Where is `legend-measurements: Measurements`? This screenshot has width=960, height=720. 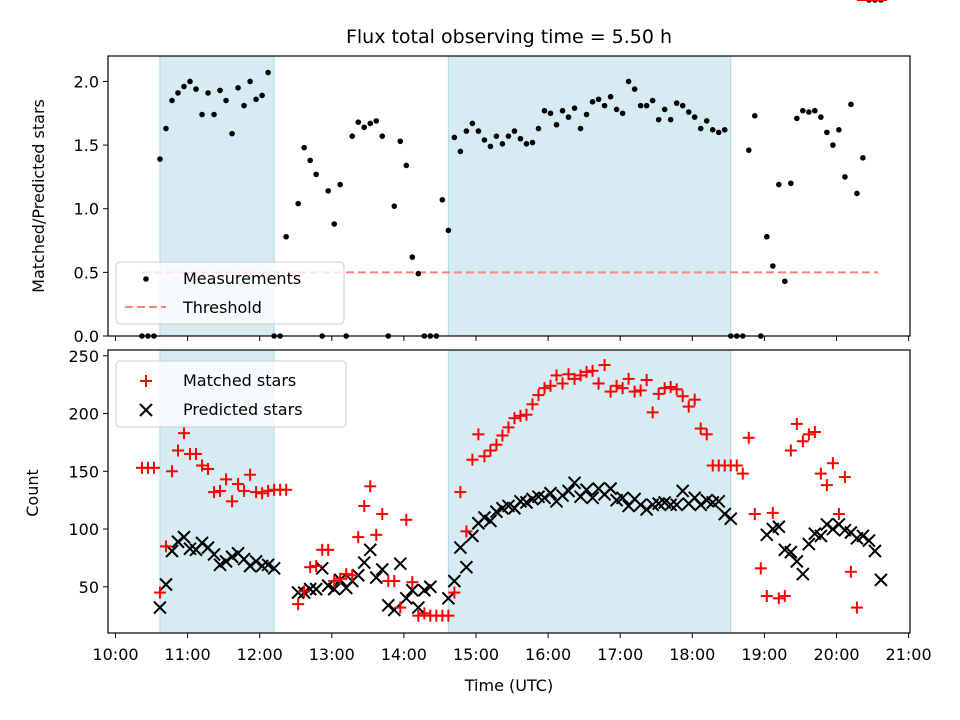
legend-measurements: Measurements is located at coordinates (242, 278).